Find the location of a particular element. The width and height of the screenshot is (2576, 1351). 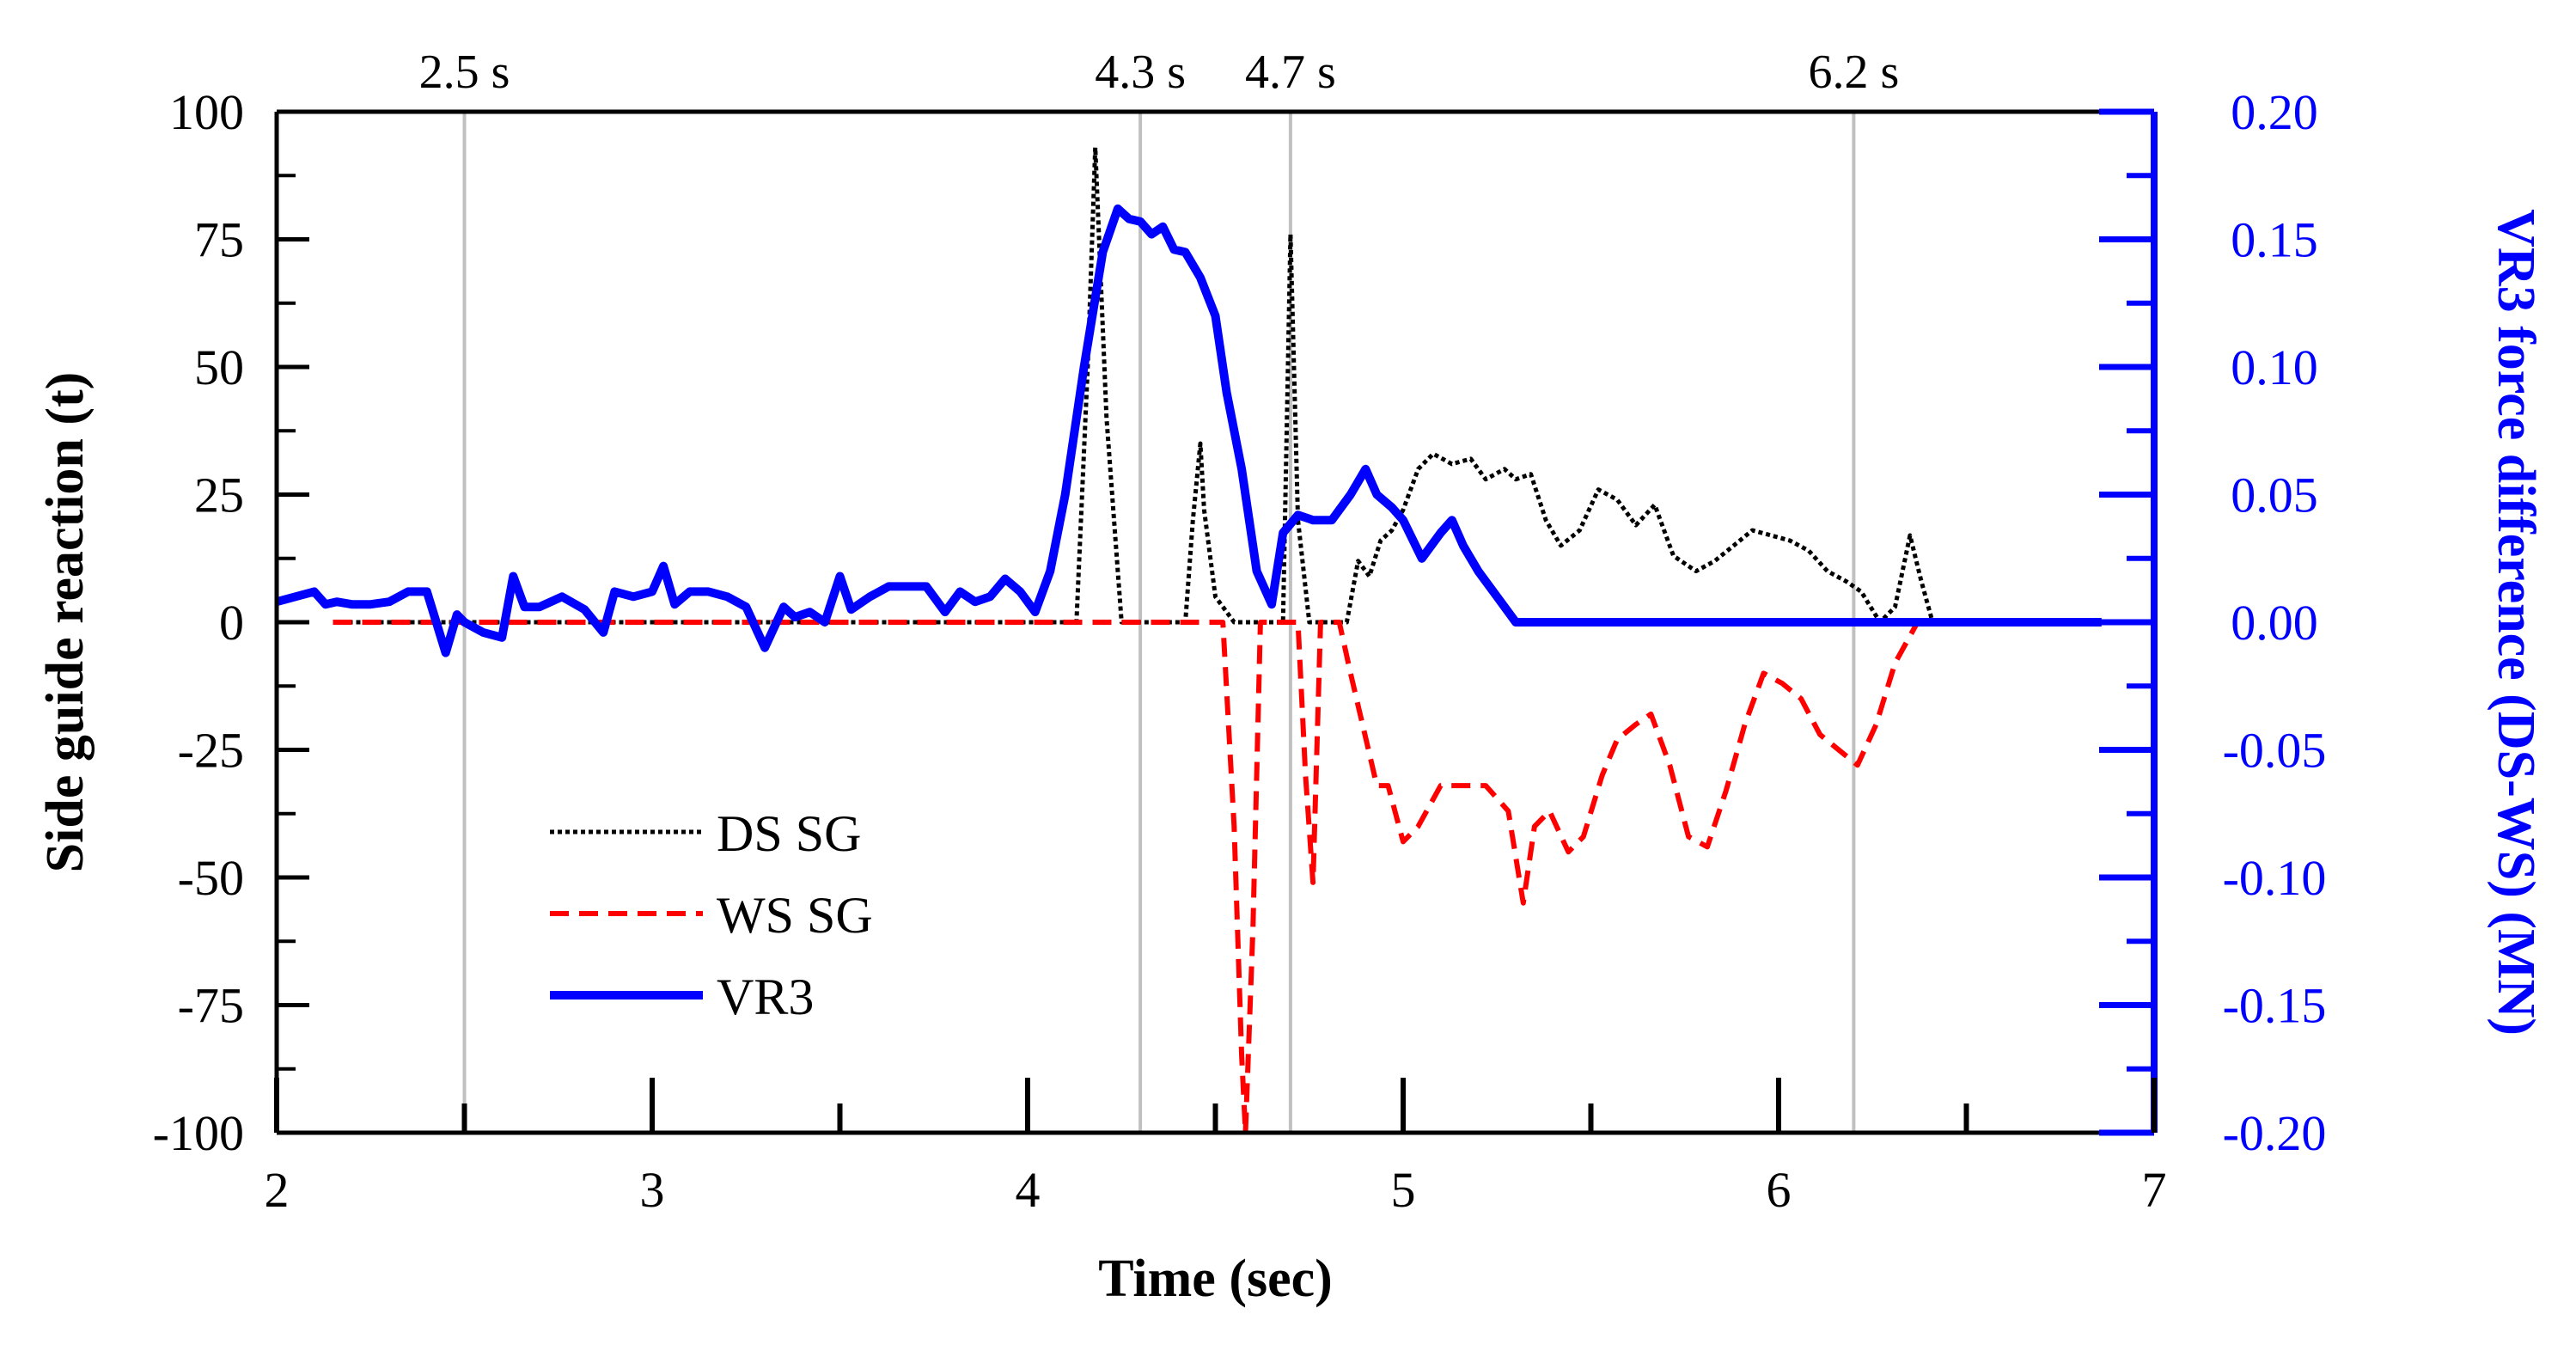

y-tick-label: 25 is located at coordinates (219, 495).